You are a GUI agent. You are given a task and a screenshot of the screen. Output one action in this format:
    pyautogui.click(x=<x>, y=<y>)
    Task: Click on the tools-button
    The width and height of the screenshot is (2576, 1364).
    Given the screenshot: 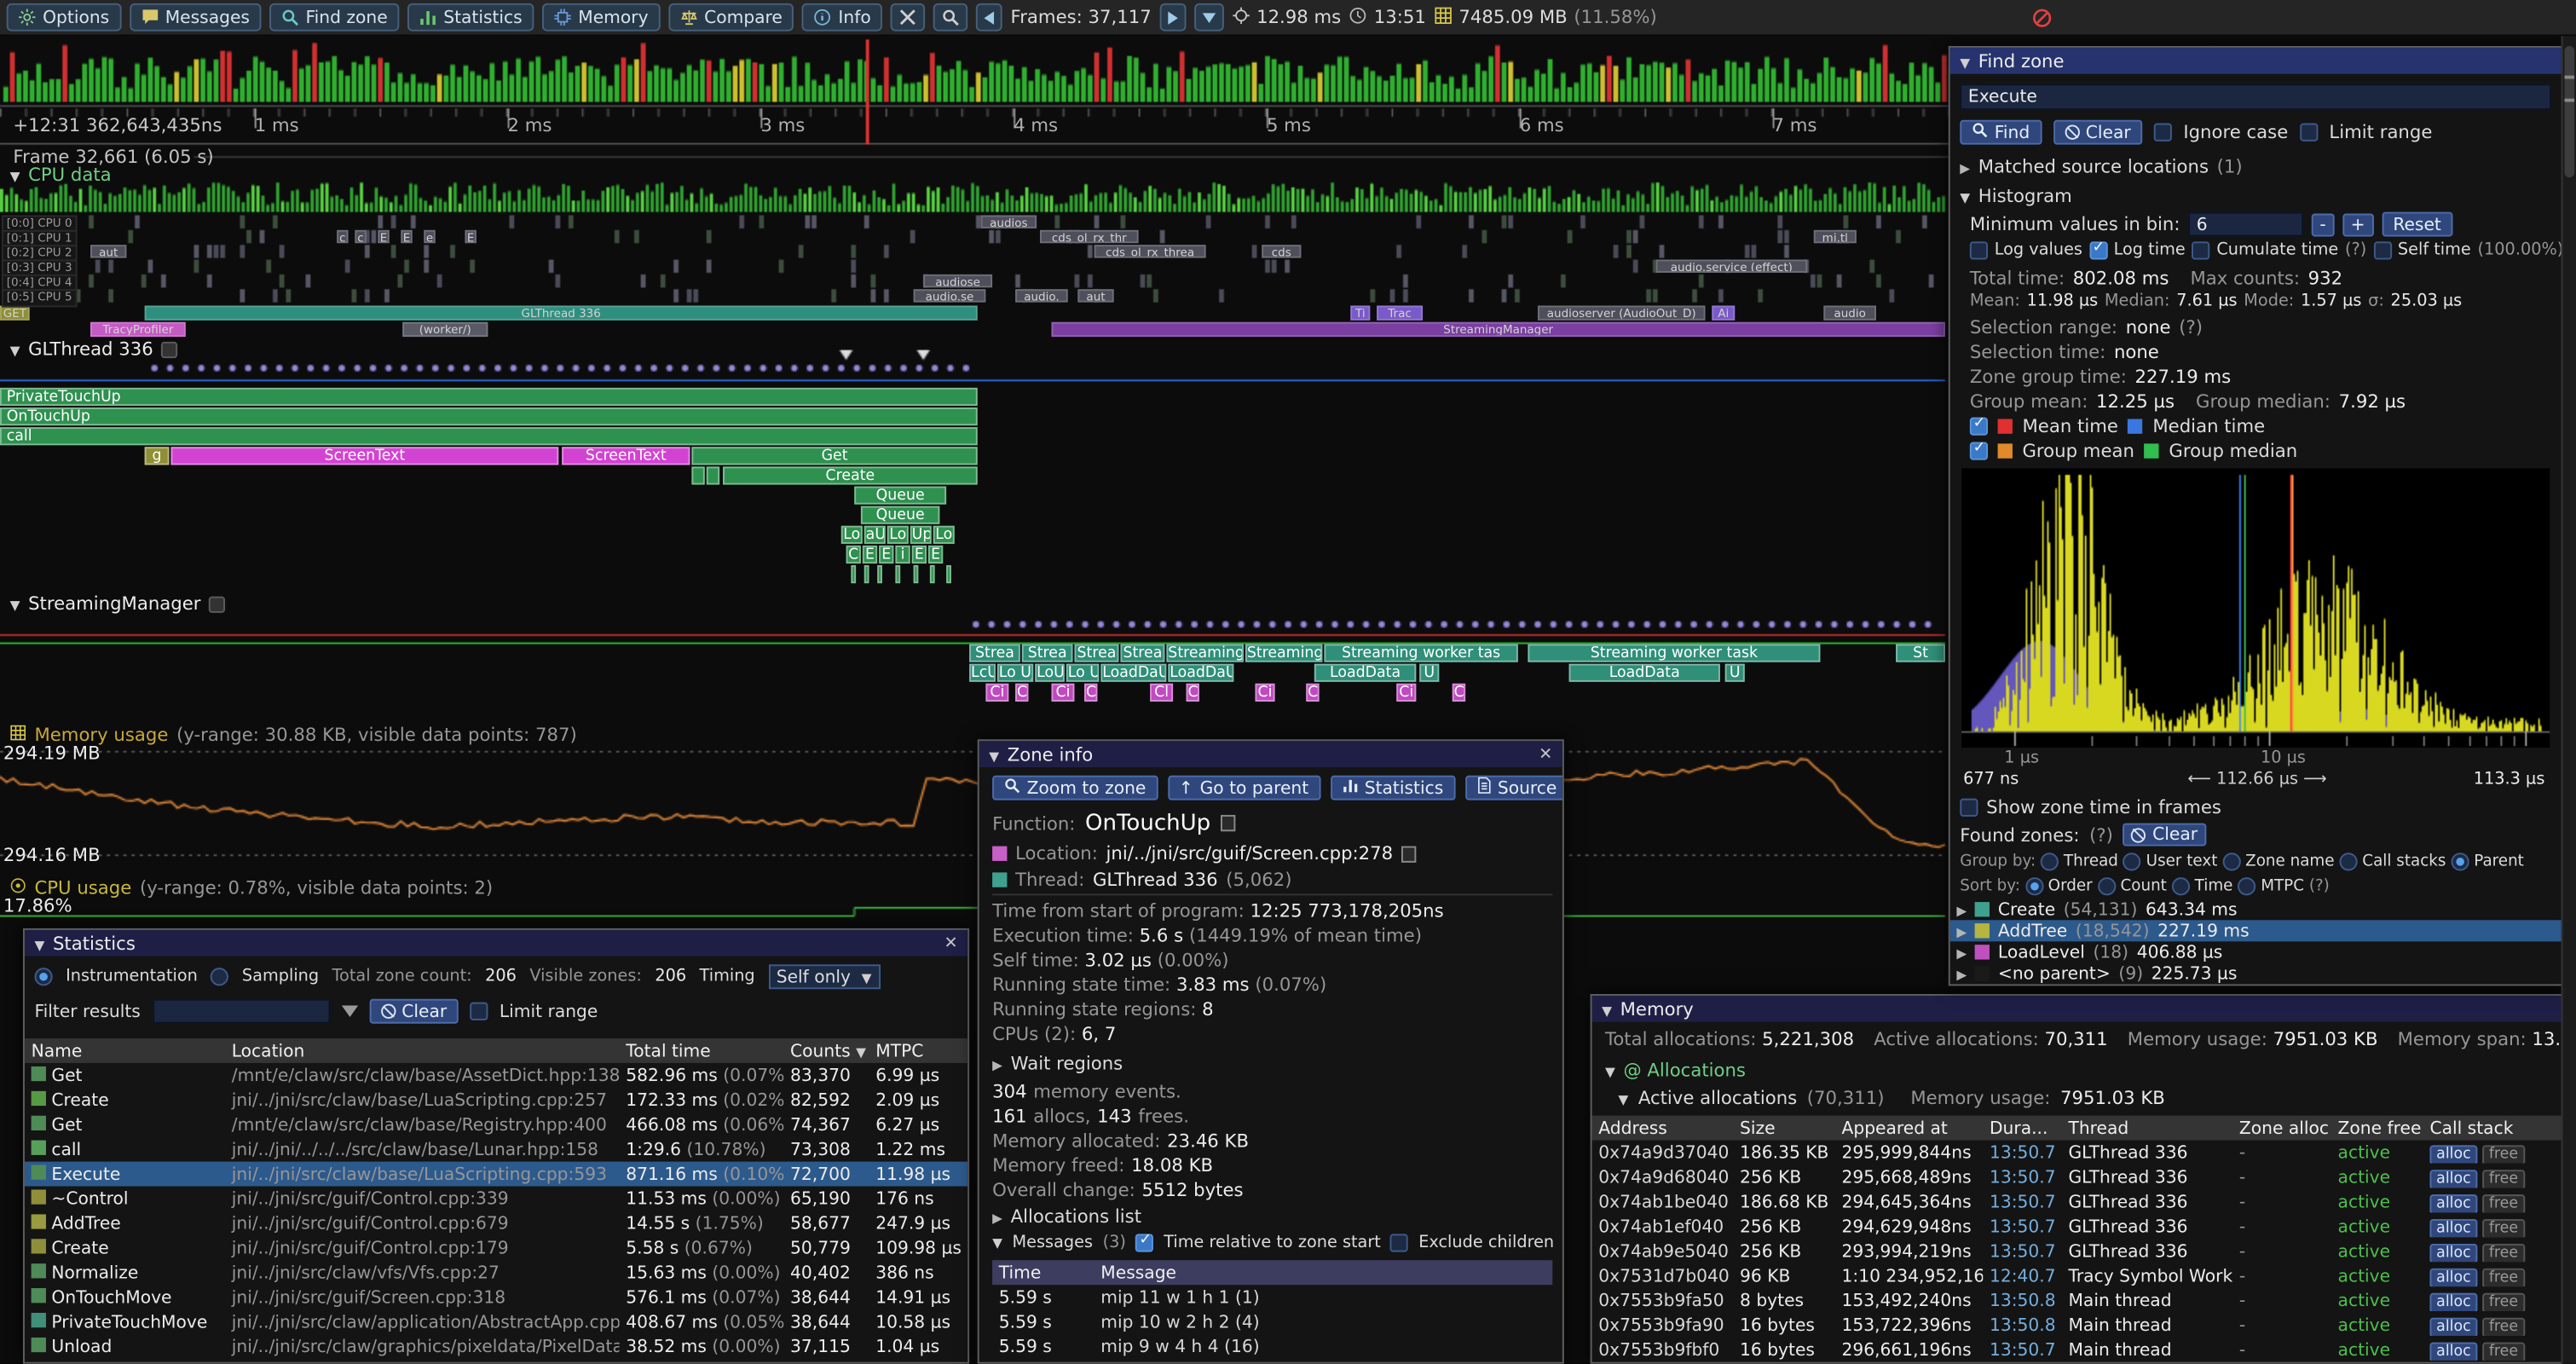 What is the action you would take?
    pyautogui.click(x=908, y=17)
    